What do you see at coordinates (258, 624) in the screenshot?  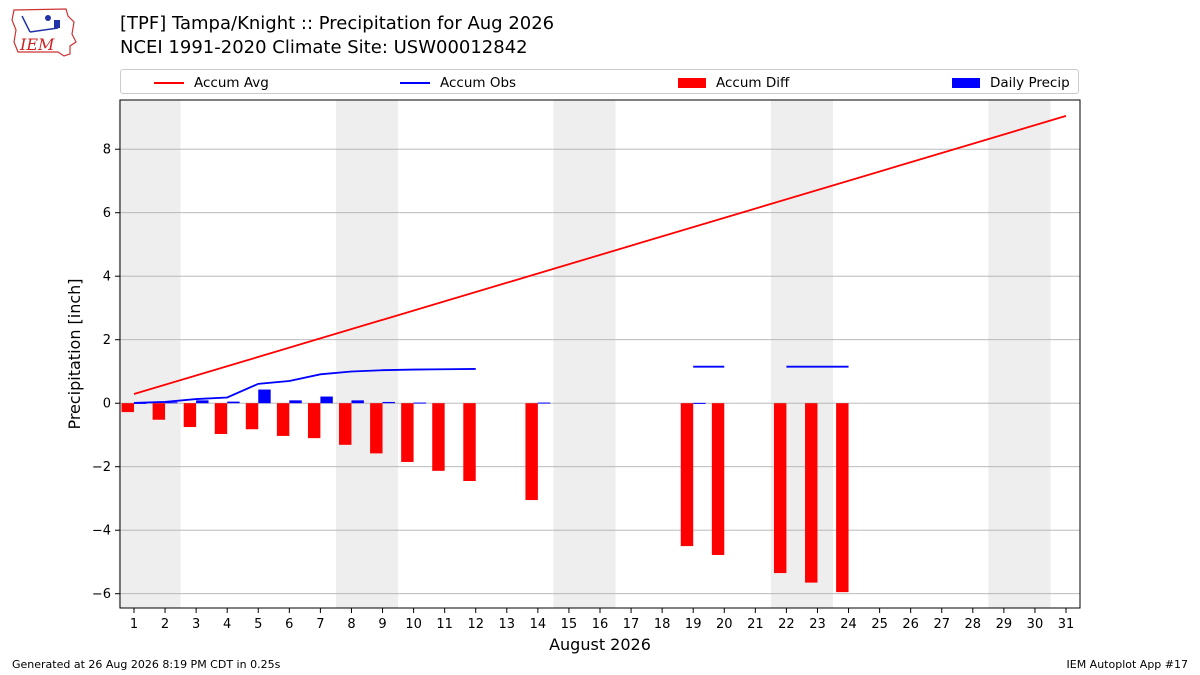 I see `x-tick-label-5: 5` at bounding box center [258, 624].